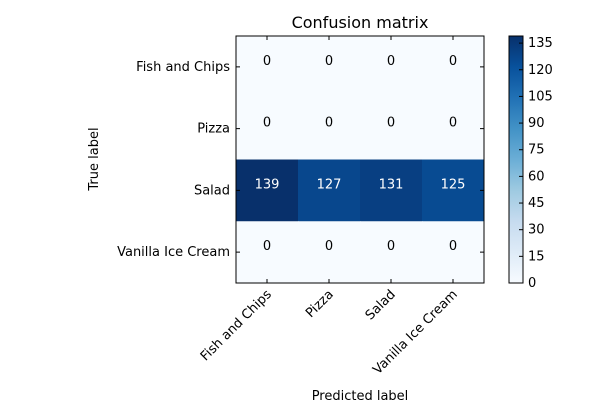  I want to click on x-tick-label: Pizza, so click(320, 304).